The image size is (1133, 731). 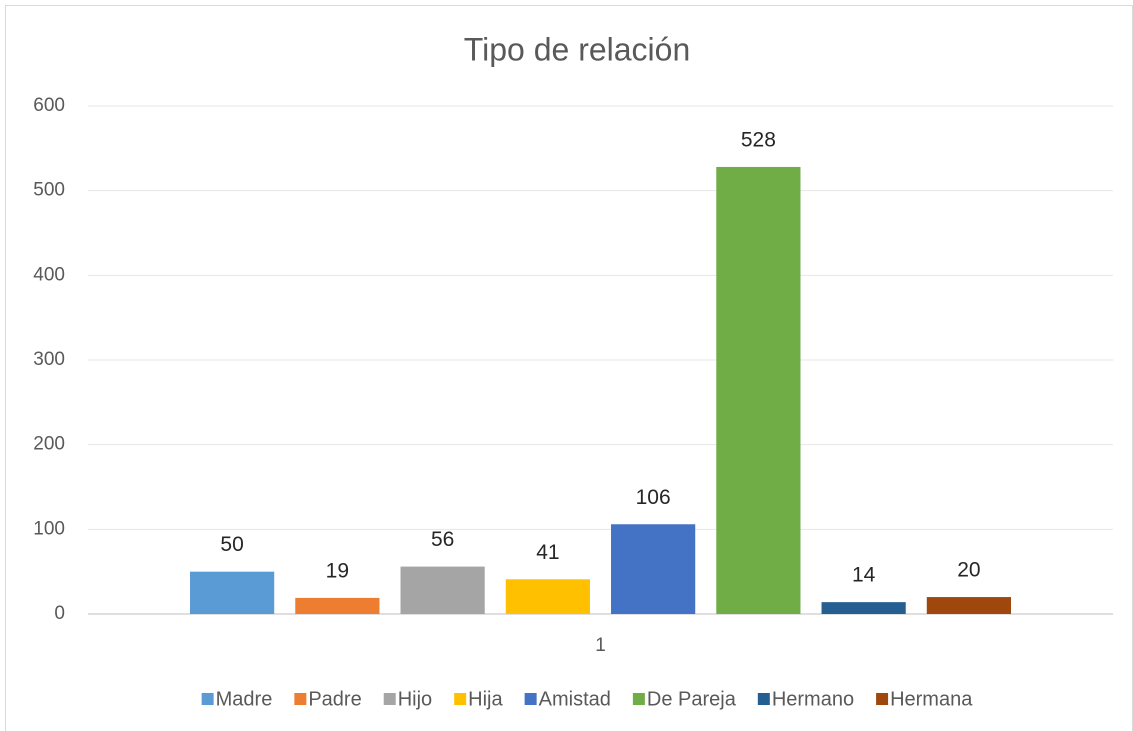 I want to click on legend-label: Hija, so click(x=485, y=699).